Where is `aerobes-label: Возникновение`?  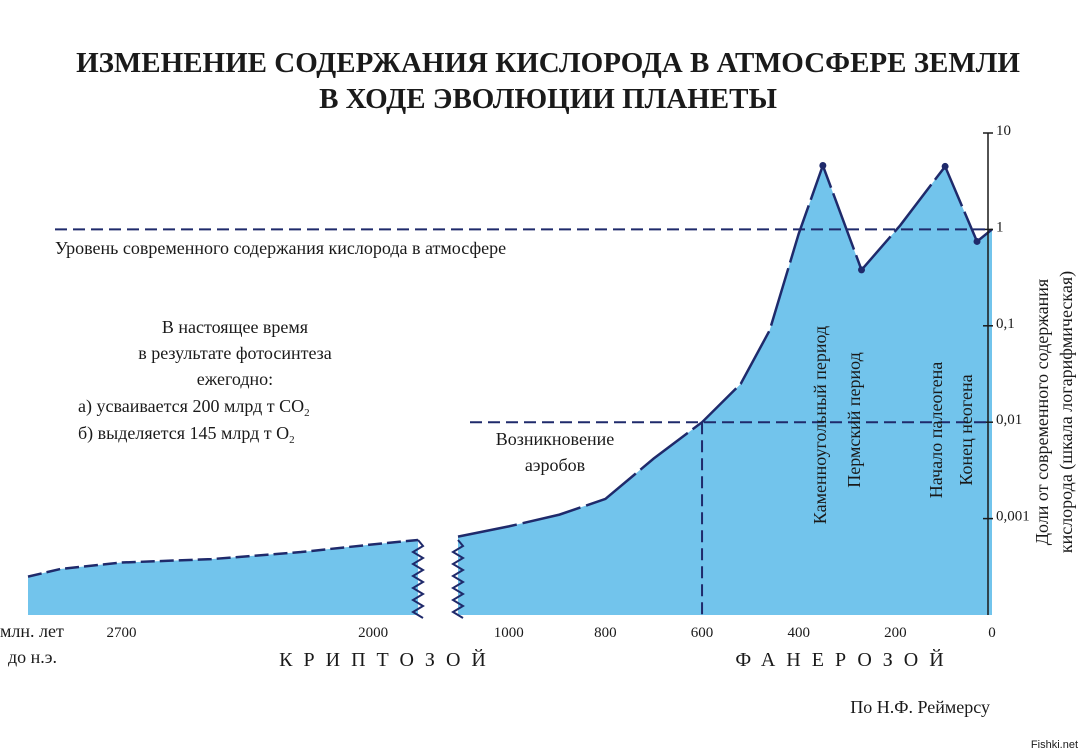 aerobes-label: Возникновение is located at coordinates (555, 439).